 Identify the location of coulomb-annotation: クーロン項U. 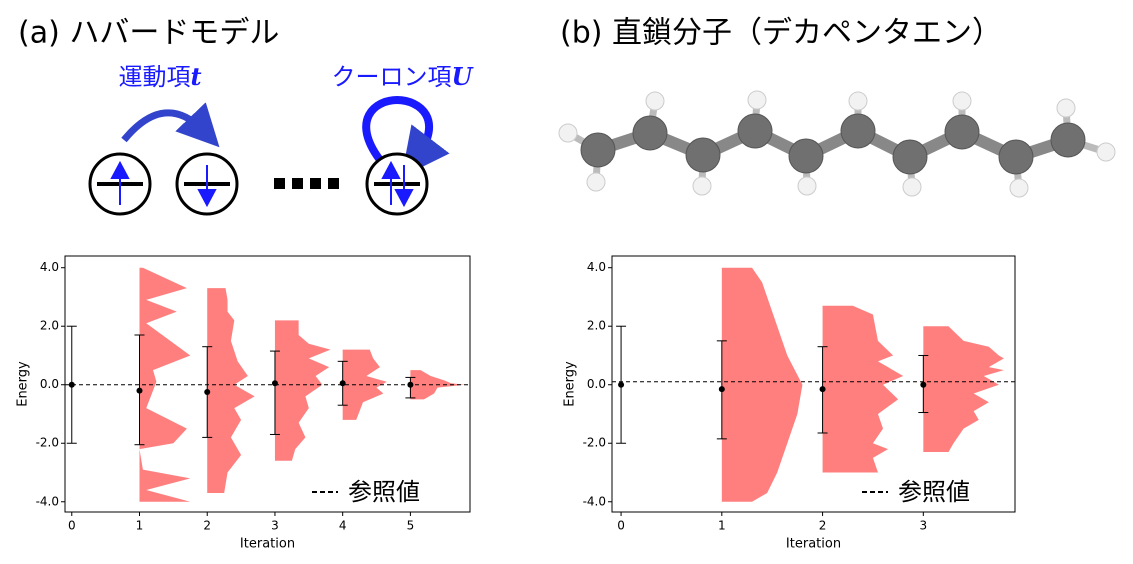
(403, 77).